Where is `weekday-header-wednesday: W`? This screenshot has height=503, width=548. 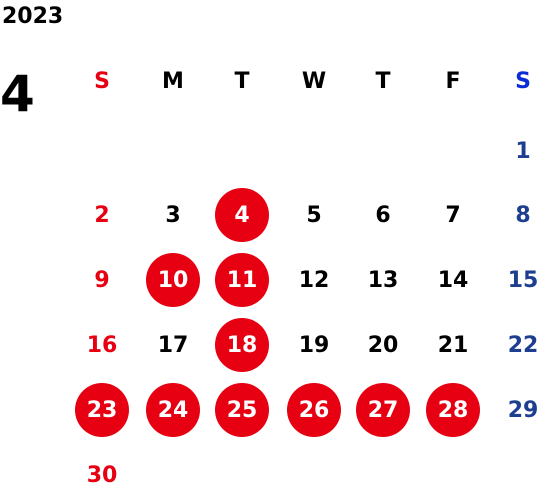 weekday-header-wednesday: W is located at coordinates (314, 81).